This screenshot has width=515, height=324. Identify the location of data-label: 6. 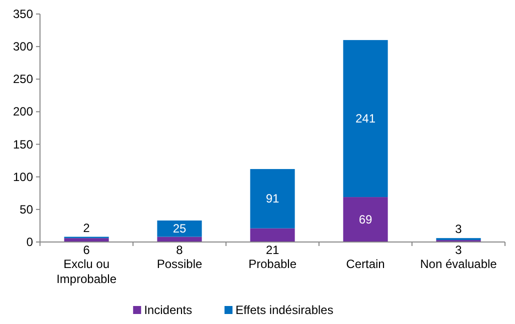
(86, 250).